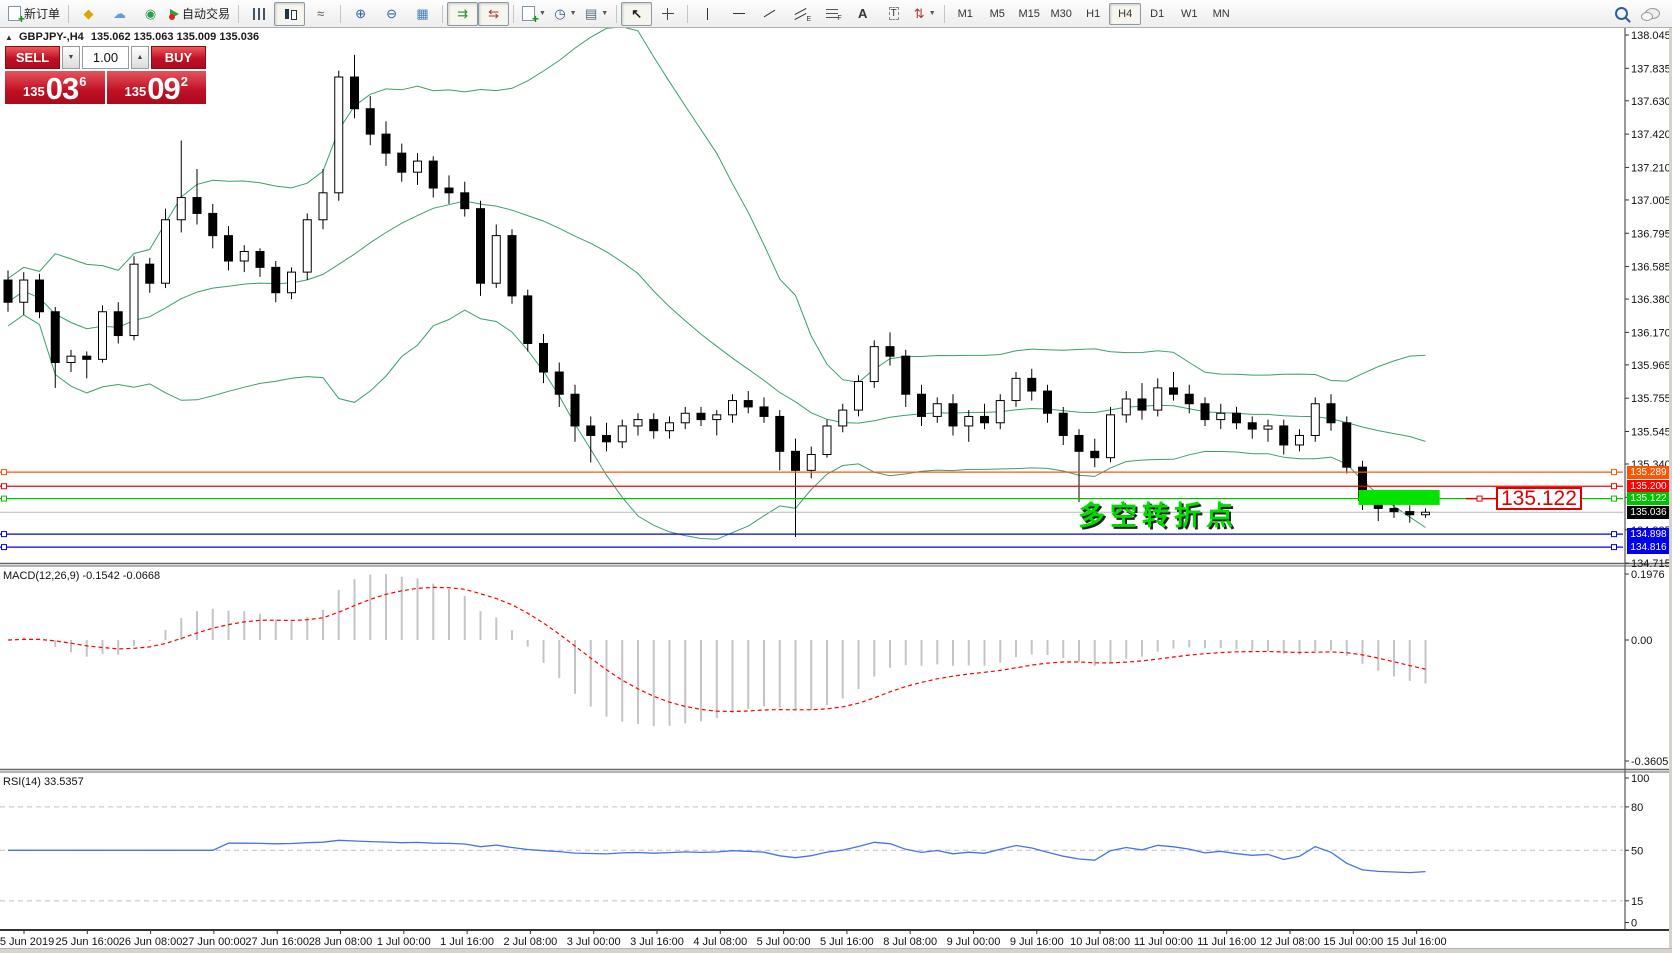 The image size is (1672, 953). What do you see at coordinates (178, 57) in the screenshot?
I see `buy-button: BUY` at bounding box center [178, 57].